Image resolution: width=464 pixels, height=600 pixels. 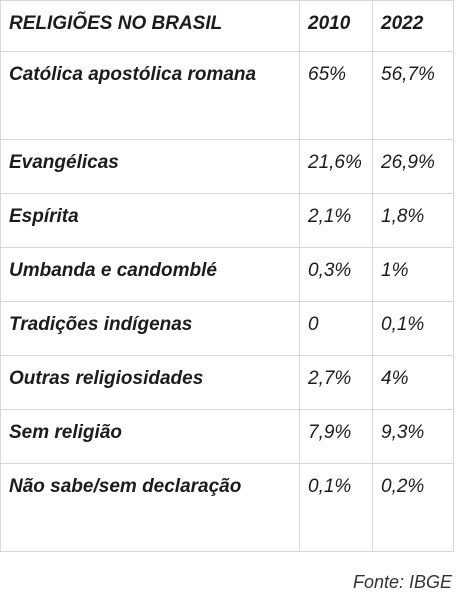 I want to click on header-title: RELIGIÕES NO BRASIL, so click(x=150, y=26).